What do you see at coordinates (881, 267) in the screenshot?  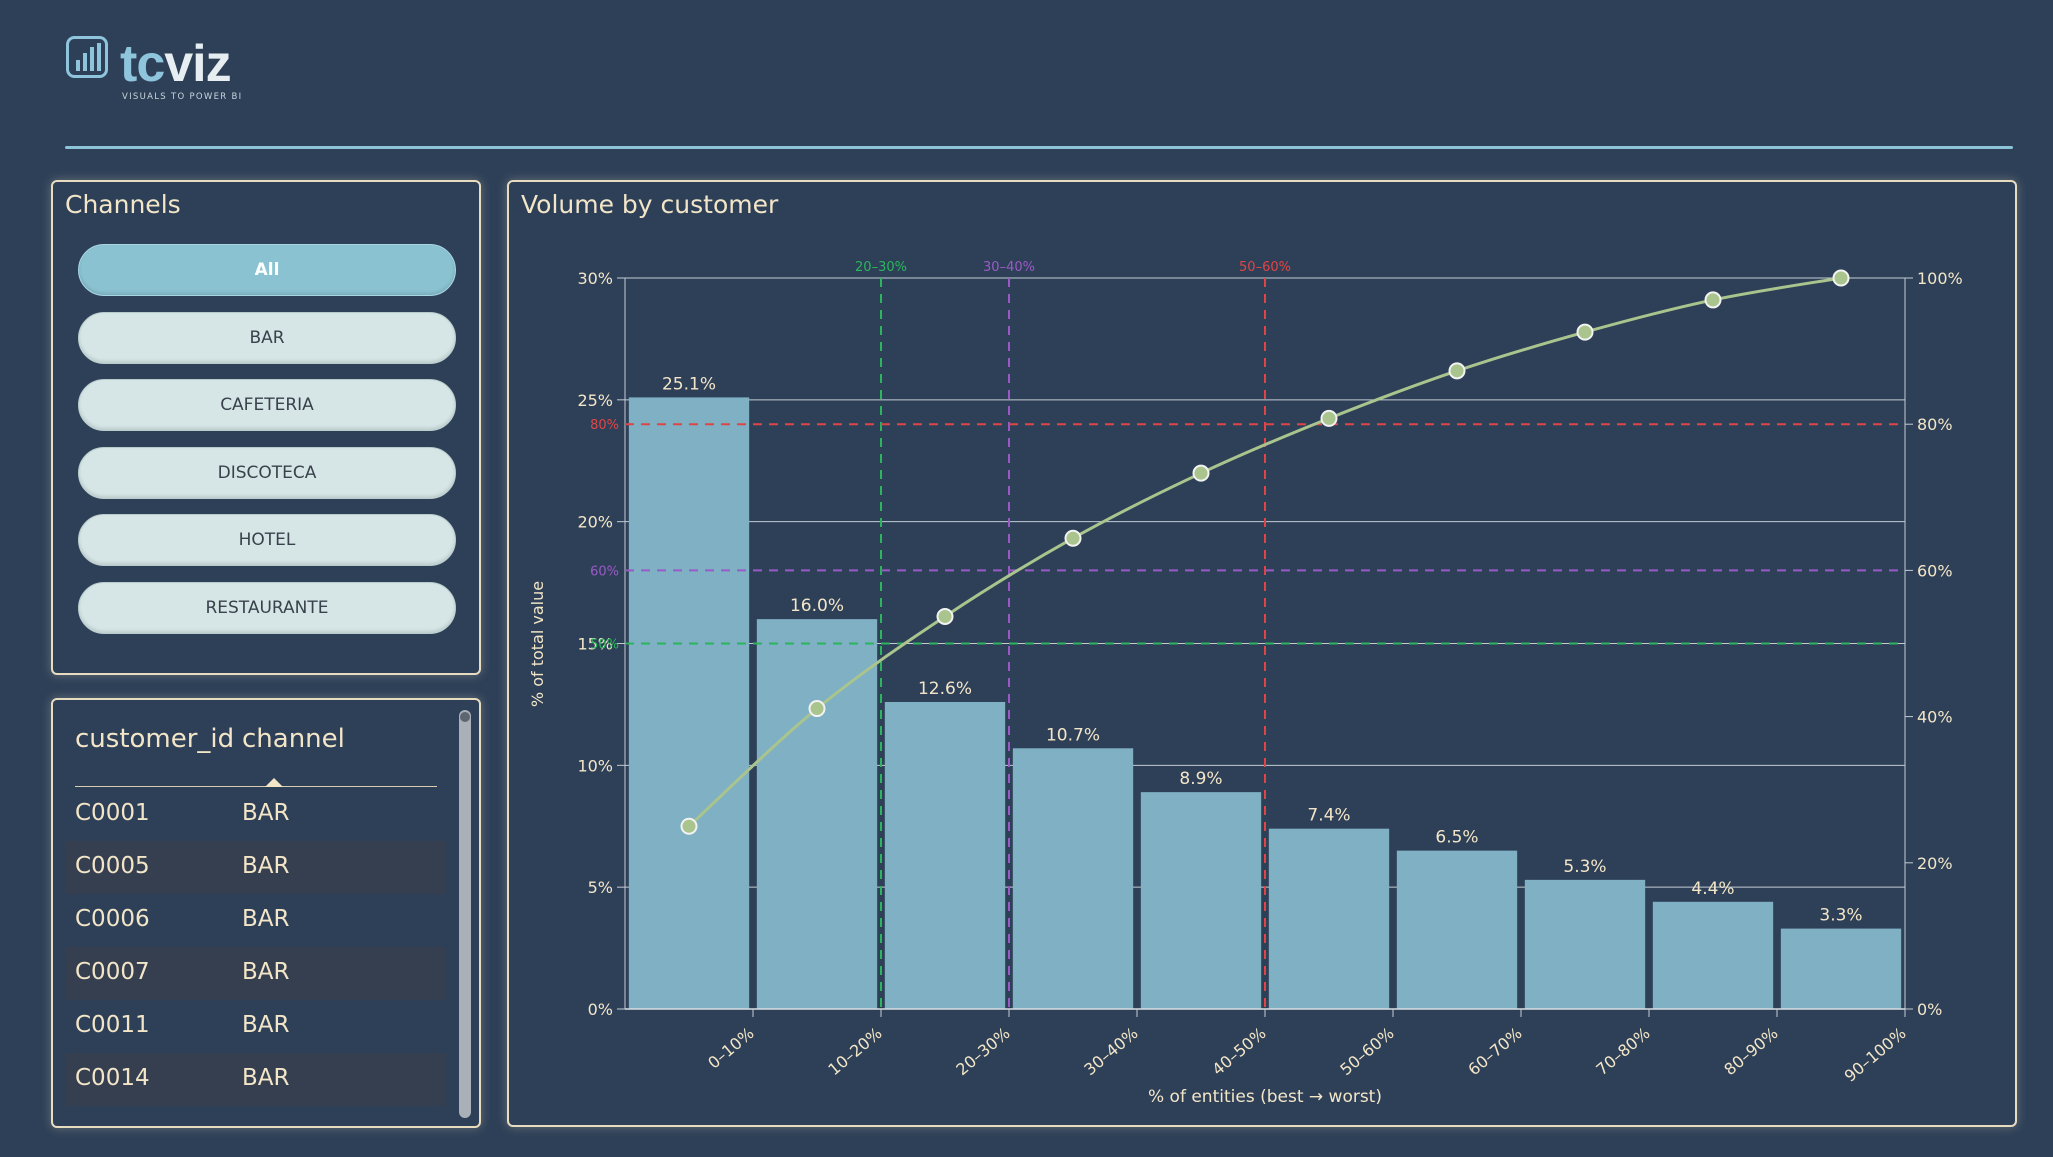 I see `category-marker-label: 20–30%` at bounding box center [881, 267].